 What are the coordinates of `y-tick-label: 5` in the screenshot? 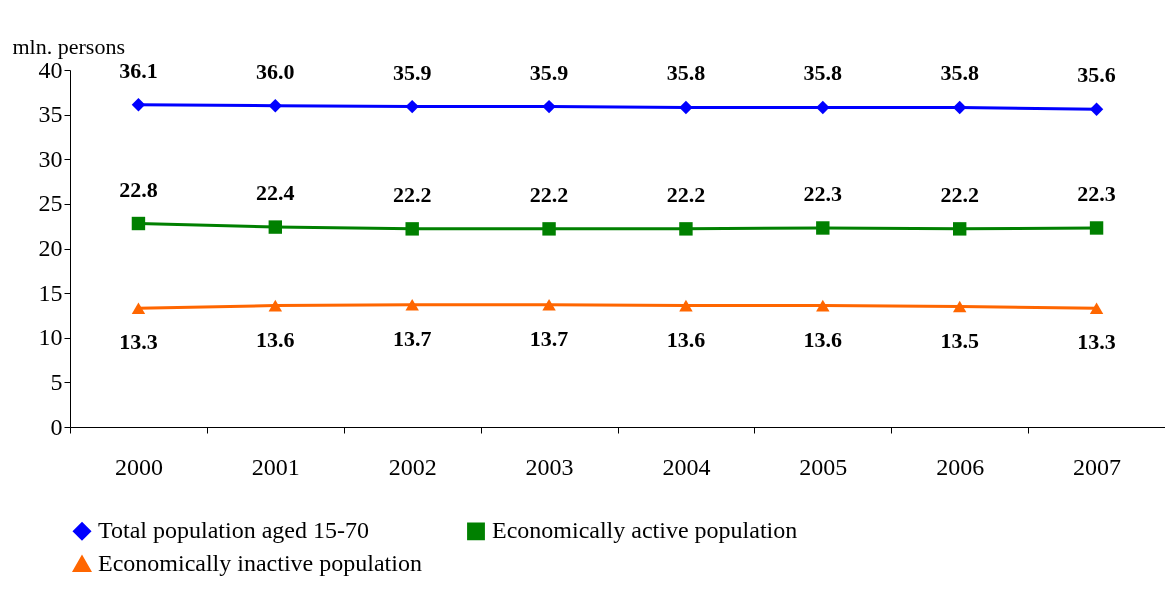 It's located at (56, 381).